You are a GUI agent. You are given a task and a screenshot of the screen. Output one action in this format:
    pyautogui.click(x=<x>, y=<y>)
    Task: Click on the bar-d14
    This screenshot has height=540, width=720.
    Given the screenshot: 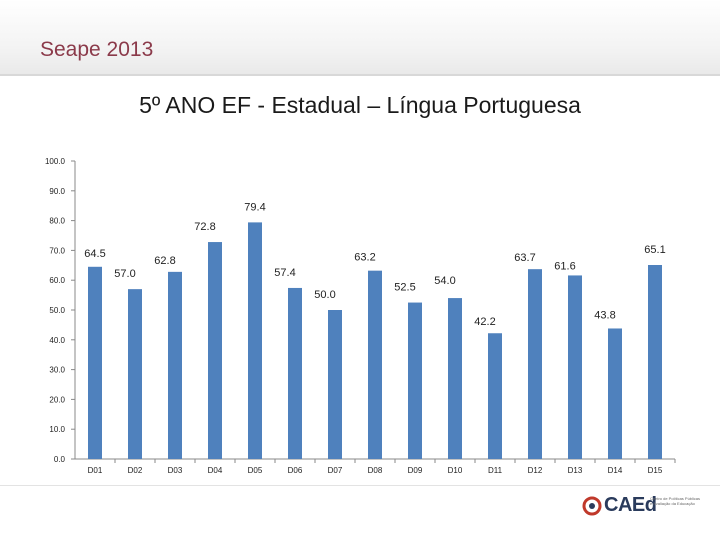 What is the action you would take?
    pyautogui.click(x=615, y=393)
    